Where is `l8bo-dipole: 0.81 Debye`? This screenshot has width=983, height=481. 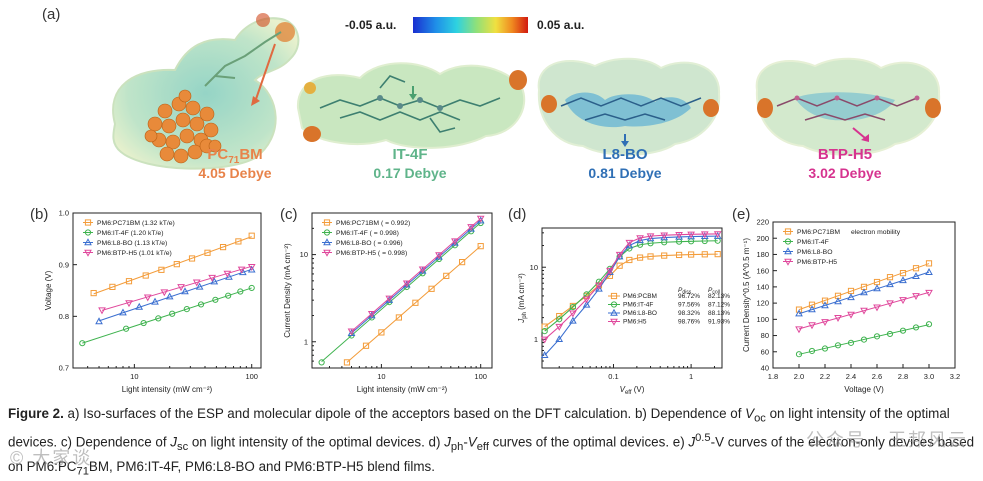
l8bo-dipole: 0.81 Debye is located at coordinates (625, 173).